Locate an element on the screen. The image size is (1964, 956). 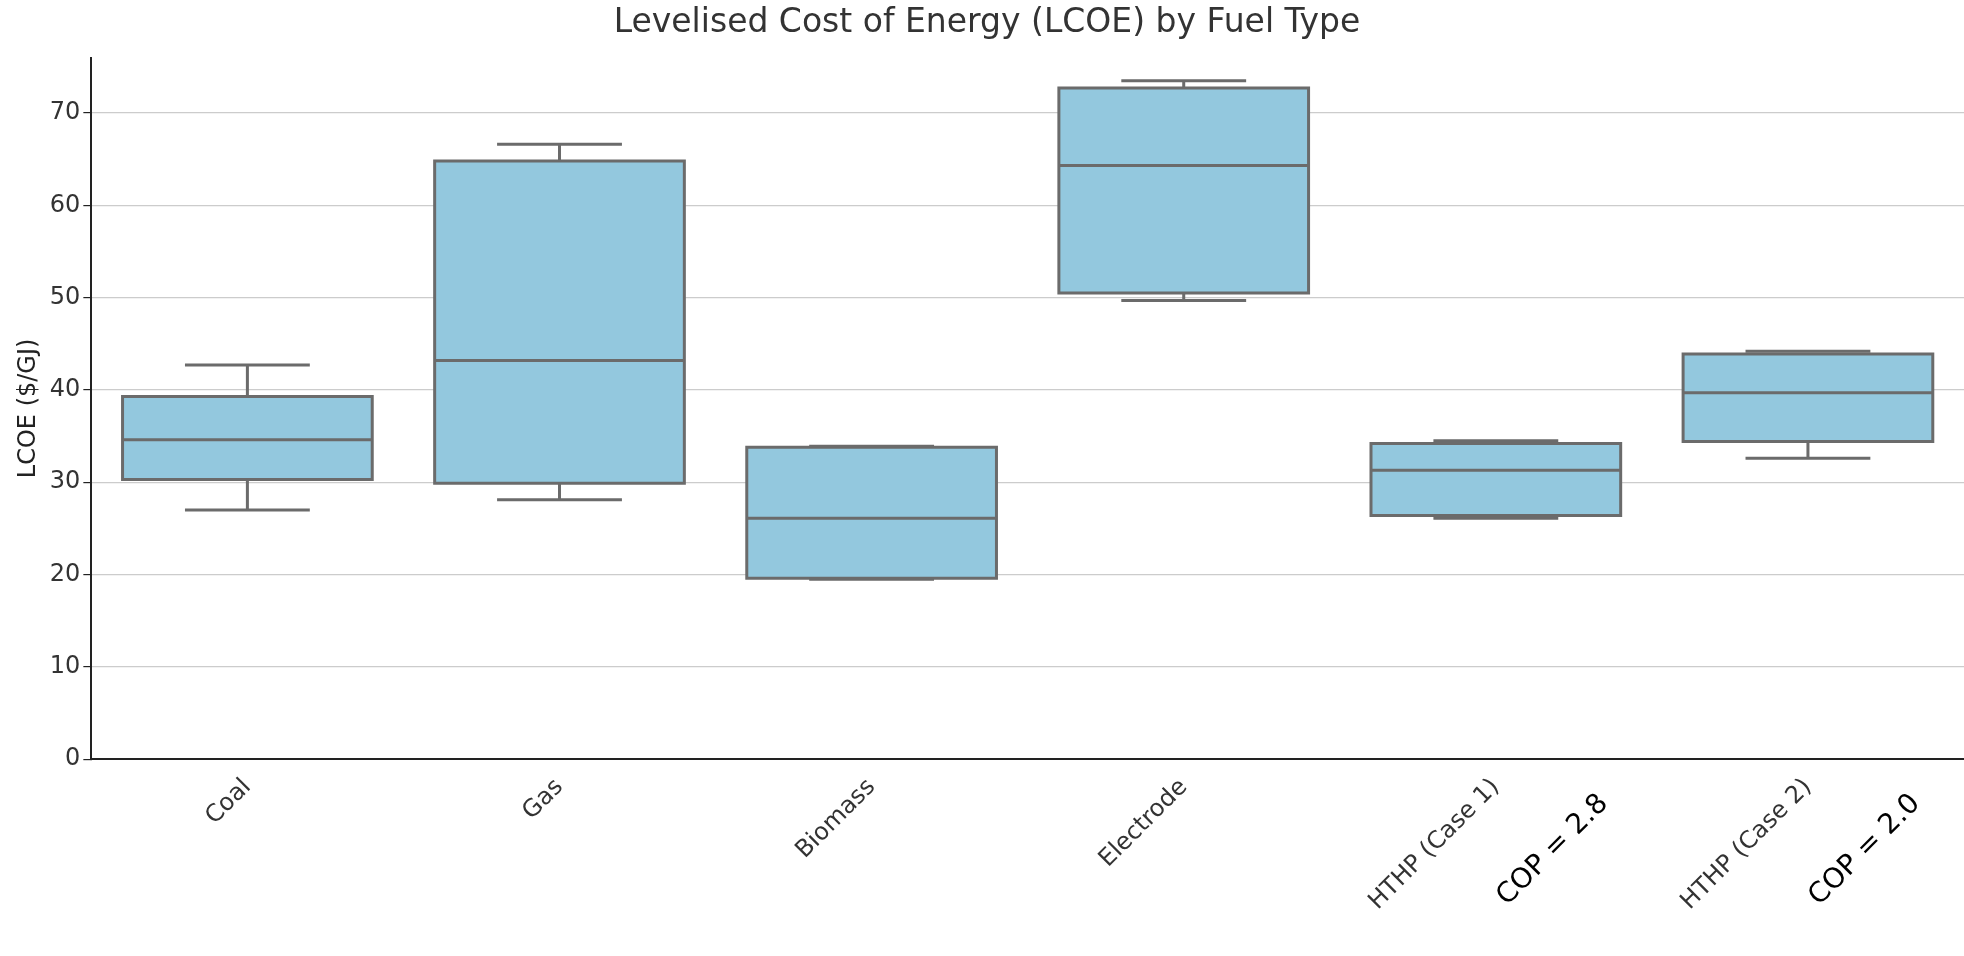
y-tick-label: 30 is located at coordinates (65, 480).